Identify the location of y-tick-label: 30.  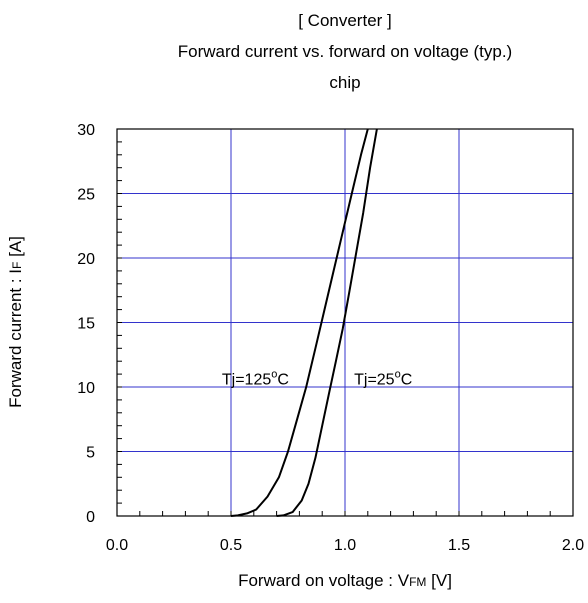
(86, 130).